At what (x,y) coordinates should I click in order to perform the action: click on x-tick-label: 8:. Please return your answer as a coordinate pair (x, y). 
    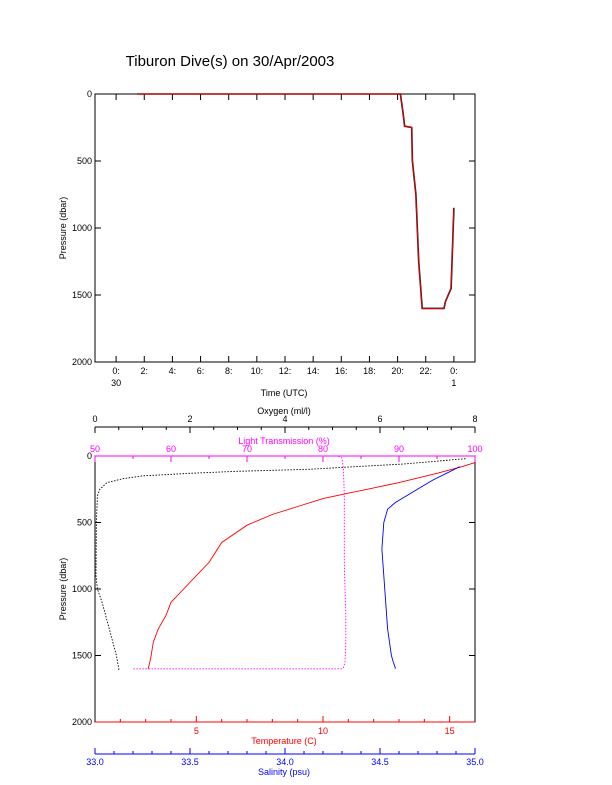
    Looking at the image, I should click on (229, 371).